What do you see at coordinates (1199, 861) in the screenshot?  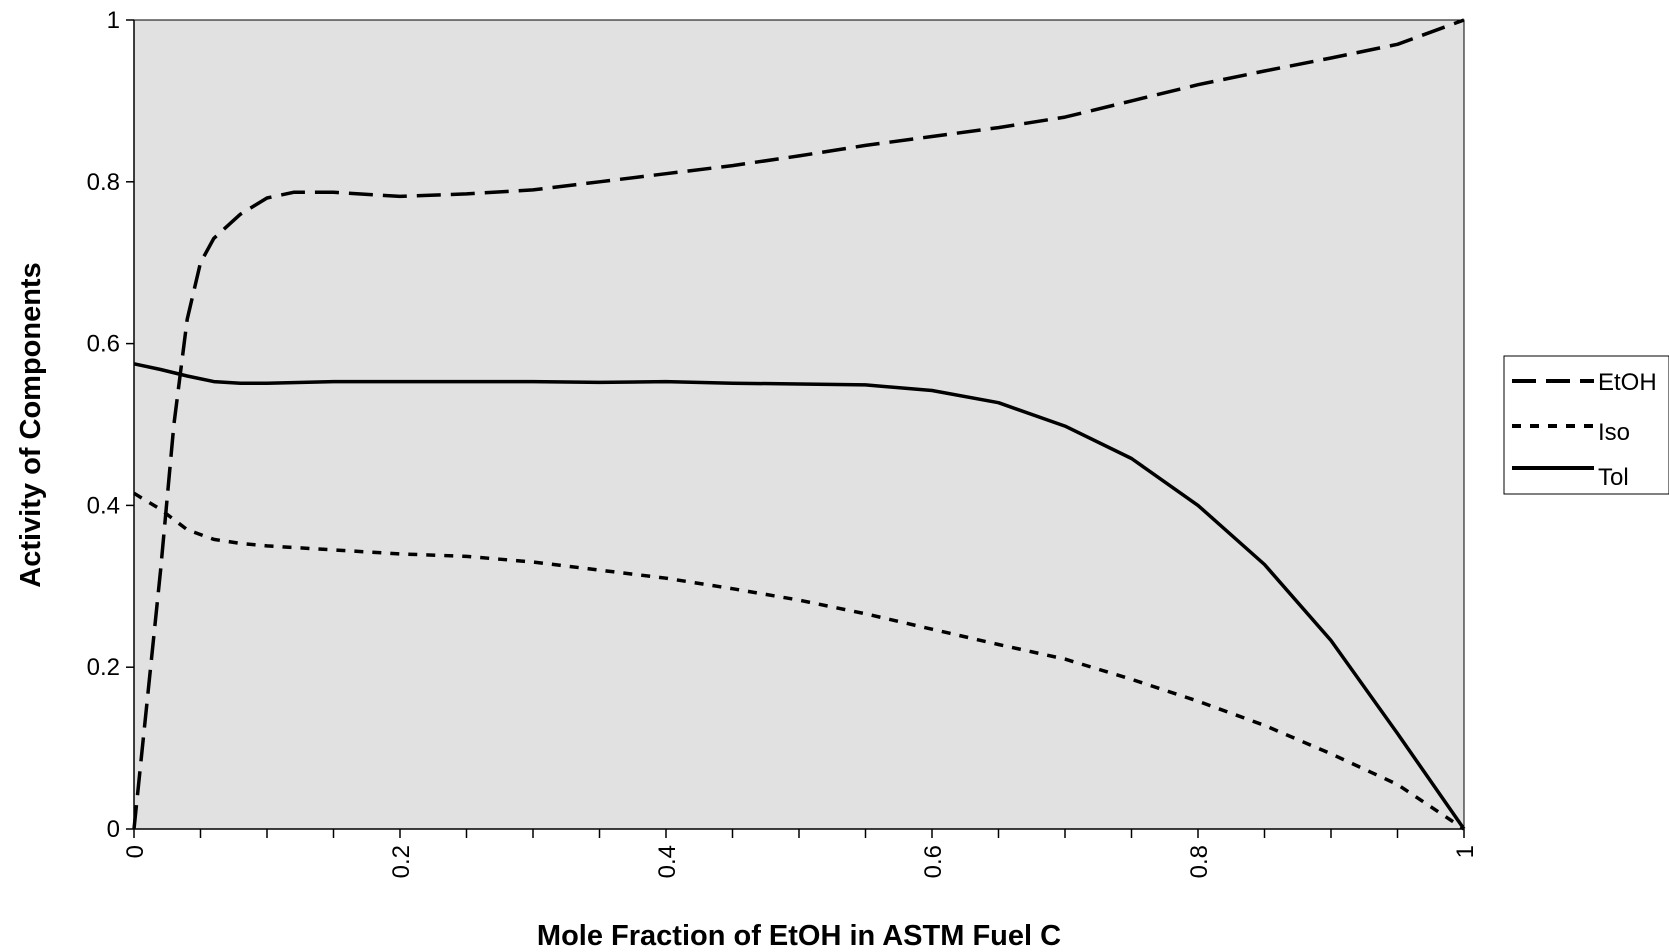 I see `x-tick-label: 0.8` at bounding box center [1199, 861].